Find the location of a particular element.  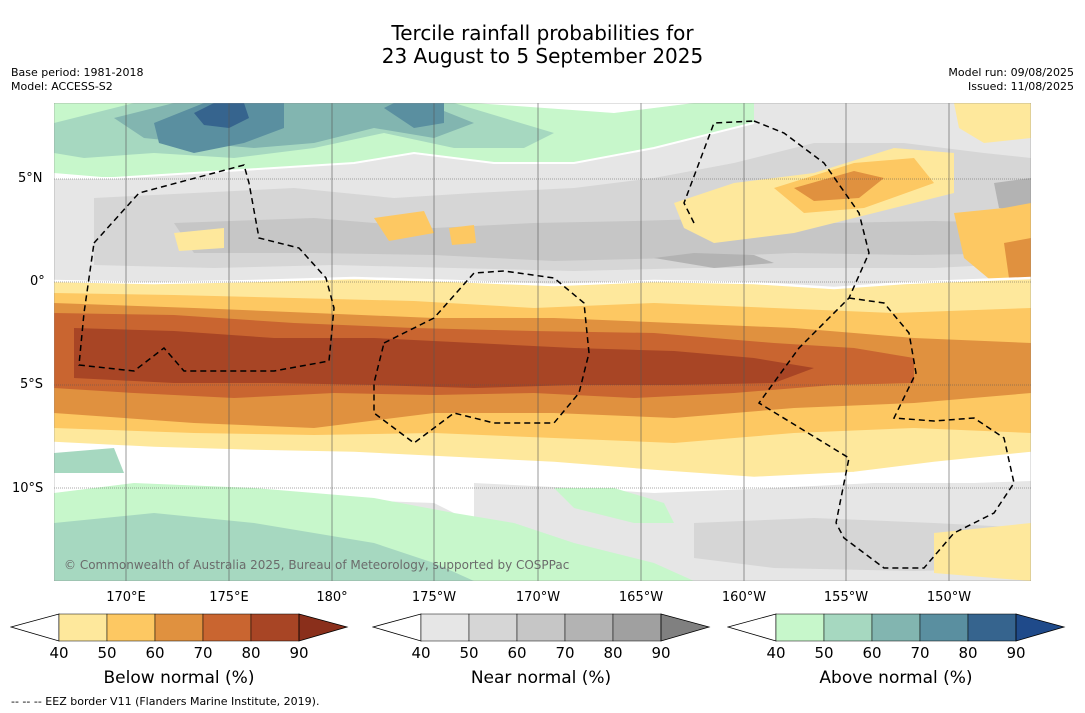

lat-label-5s: 5°S is located at coordinates (32, 384).